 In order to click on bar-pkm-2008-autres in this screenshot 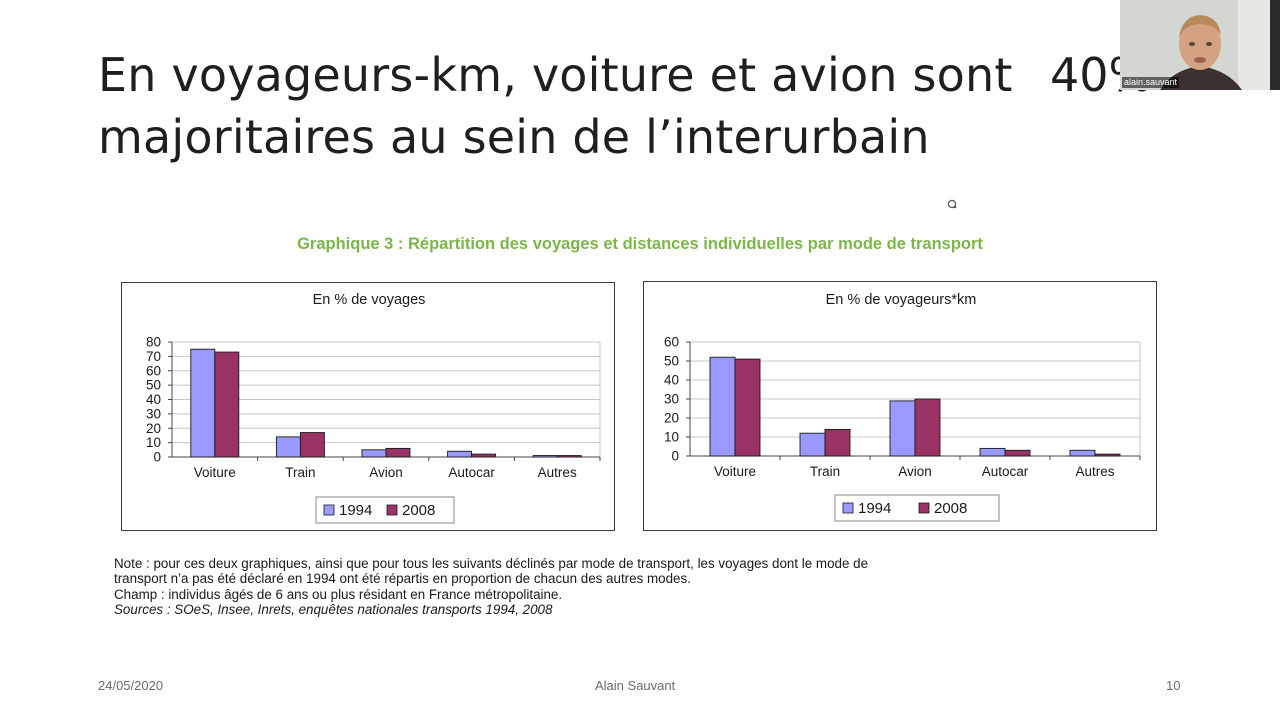, I will do `click(1107, 455)`.